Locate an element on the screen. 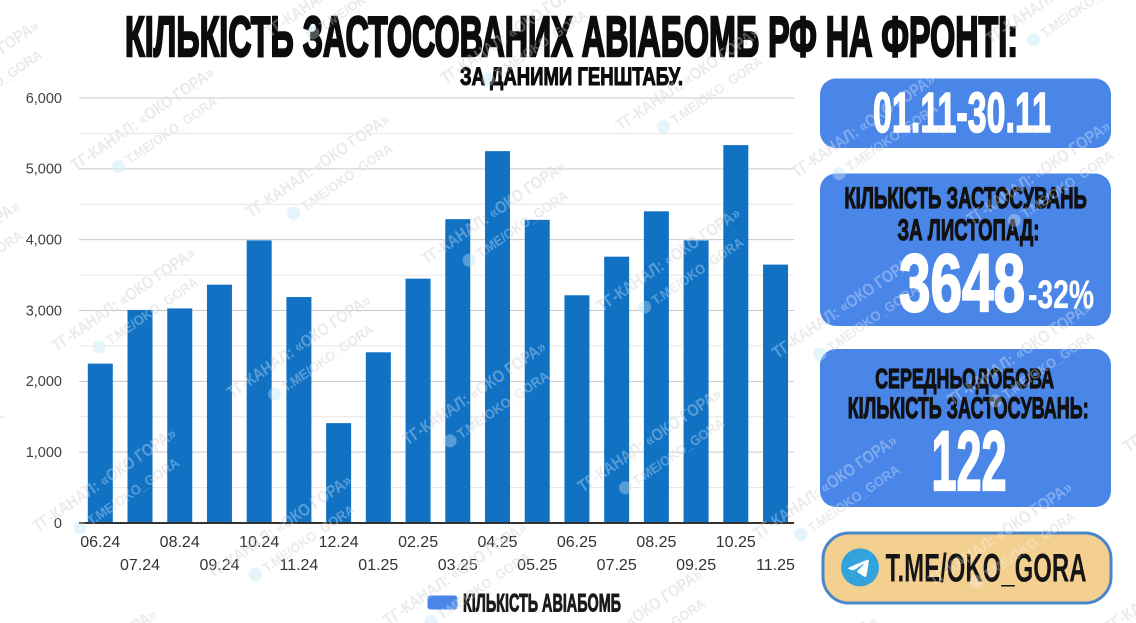  svg-text: КІЛЬКІСТЬ АВІАБОМБ is located at coordinates (542, 604).